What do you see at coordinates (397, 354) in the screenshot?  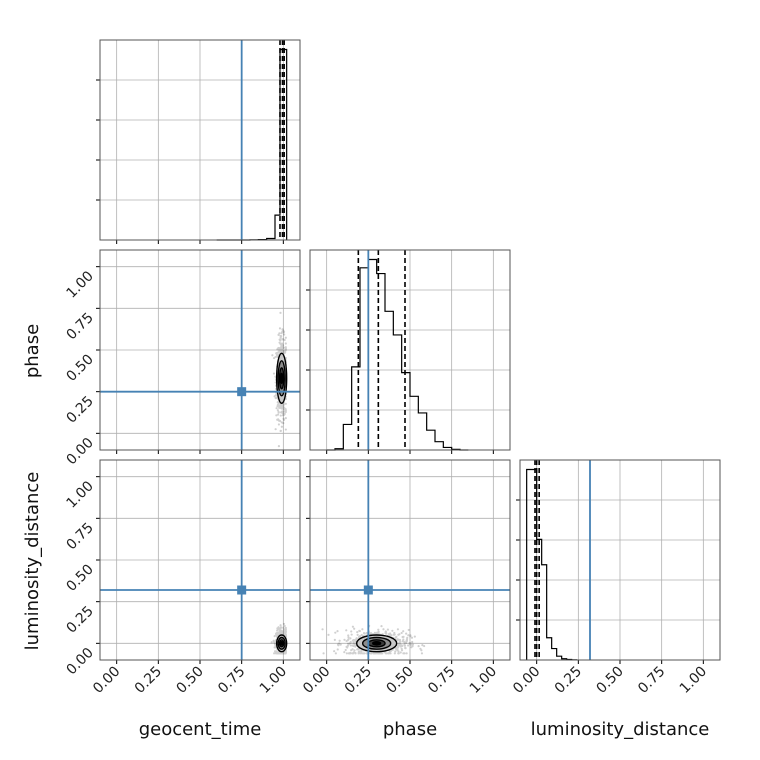 I see `histogram-phase` at bounding box center [397, 354].